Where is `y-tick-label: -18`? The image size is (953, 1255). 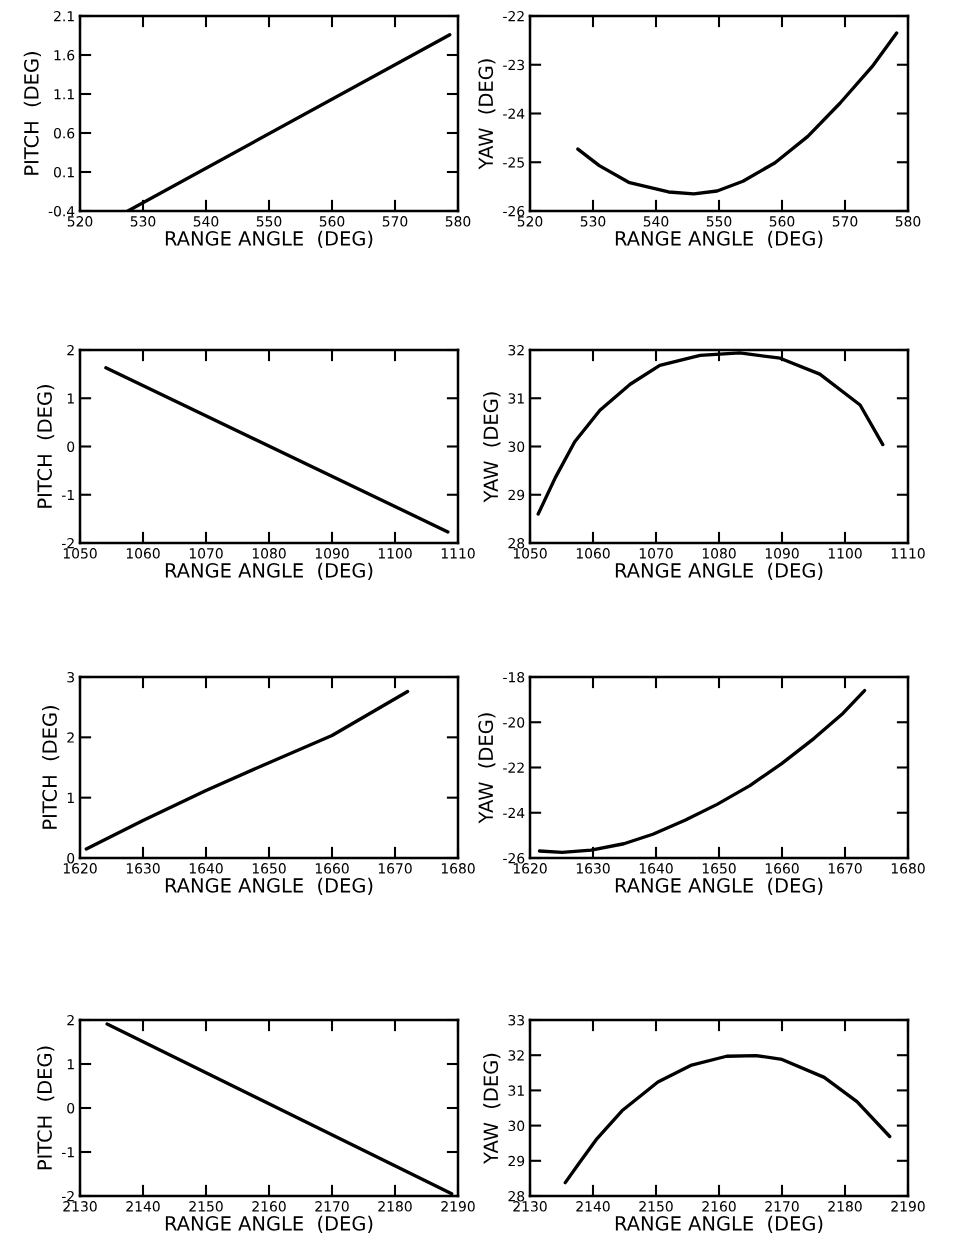 y-tick-label: -18 is located at coordinates (514, 677).